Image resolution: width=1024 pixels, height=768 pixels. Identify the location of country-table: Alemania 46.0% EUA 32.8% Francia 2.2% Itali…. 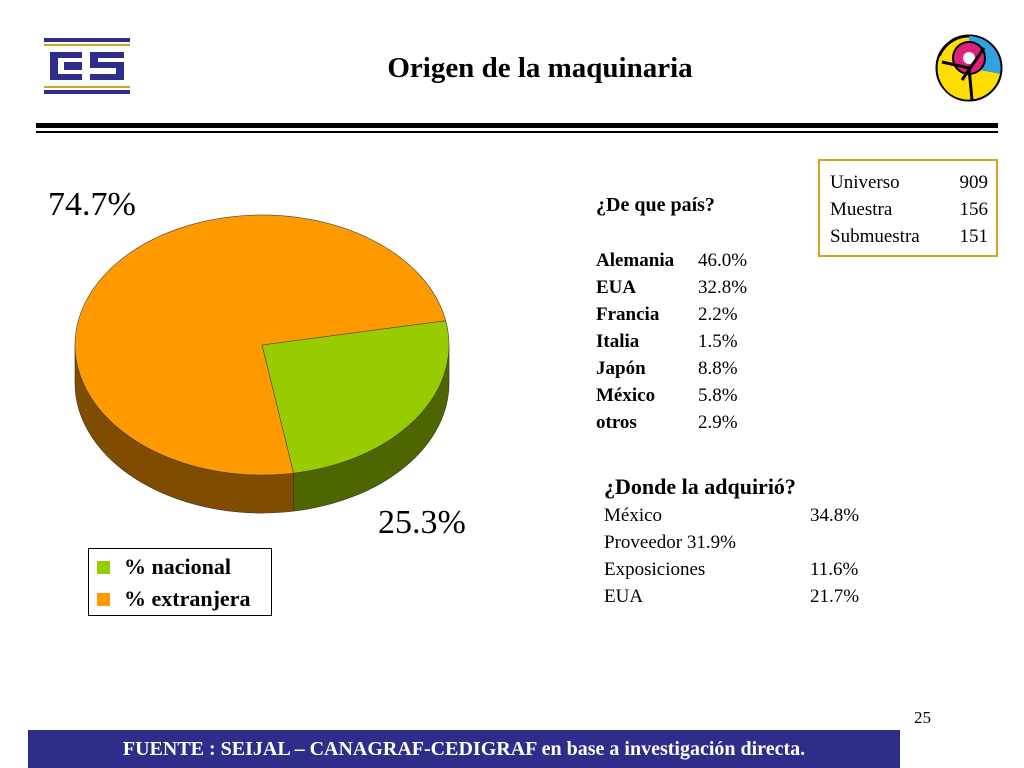
(696, 345).